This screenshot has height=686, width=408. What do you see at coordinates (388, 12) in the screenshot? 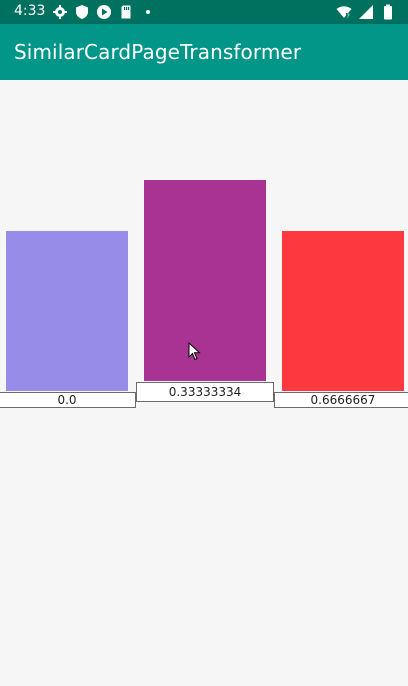
I see `battery-icon` at bounding box center [388, 12].